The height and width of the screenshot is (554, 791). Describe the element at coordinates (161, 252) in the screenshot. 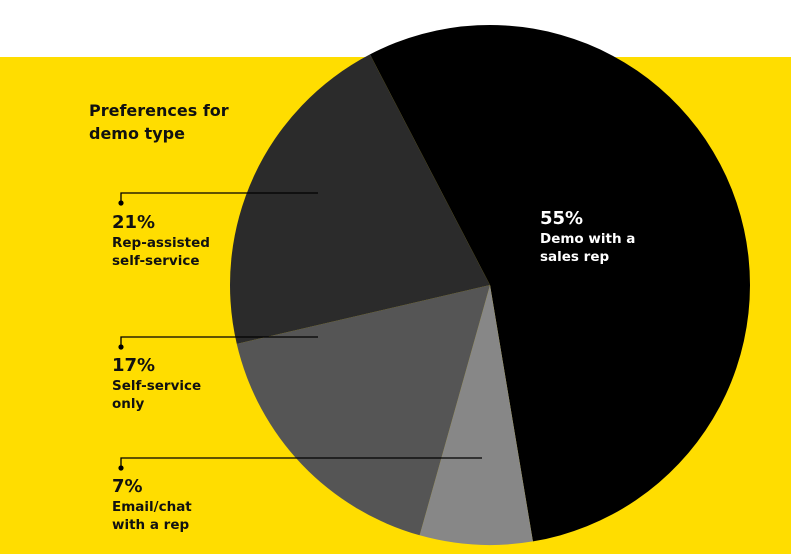

I see `text-rep-assisted: Rep-assisted self-service` at that location.